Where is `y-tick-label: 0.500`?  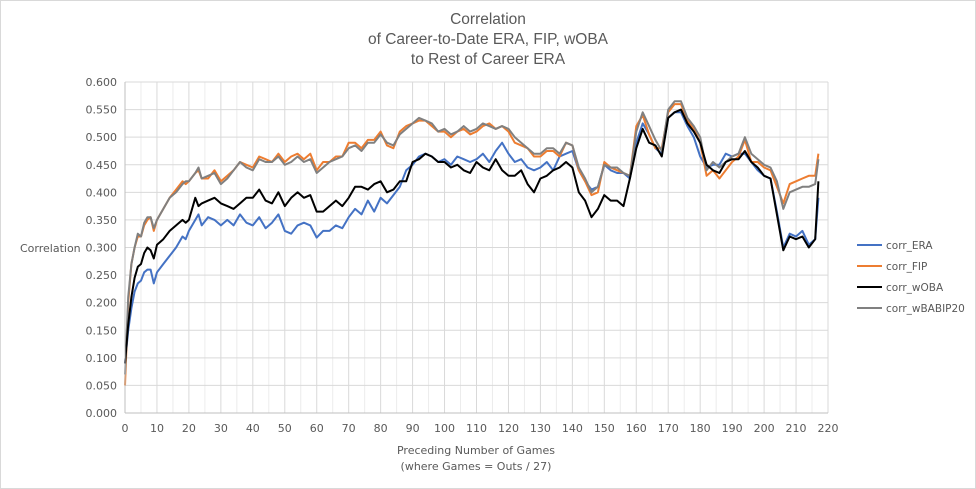
y-tick-label: 0.500 is located at coordinates (102, 137).